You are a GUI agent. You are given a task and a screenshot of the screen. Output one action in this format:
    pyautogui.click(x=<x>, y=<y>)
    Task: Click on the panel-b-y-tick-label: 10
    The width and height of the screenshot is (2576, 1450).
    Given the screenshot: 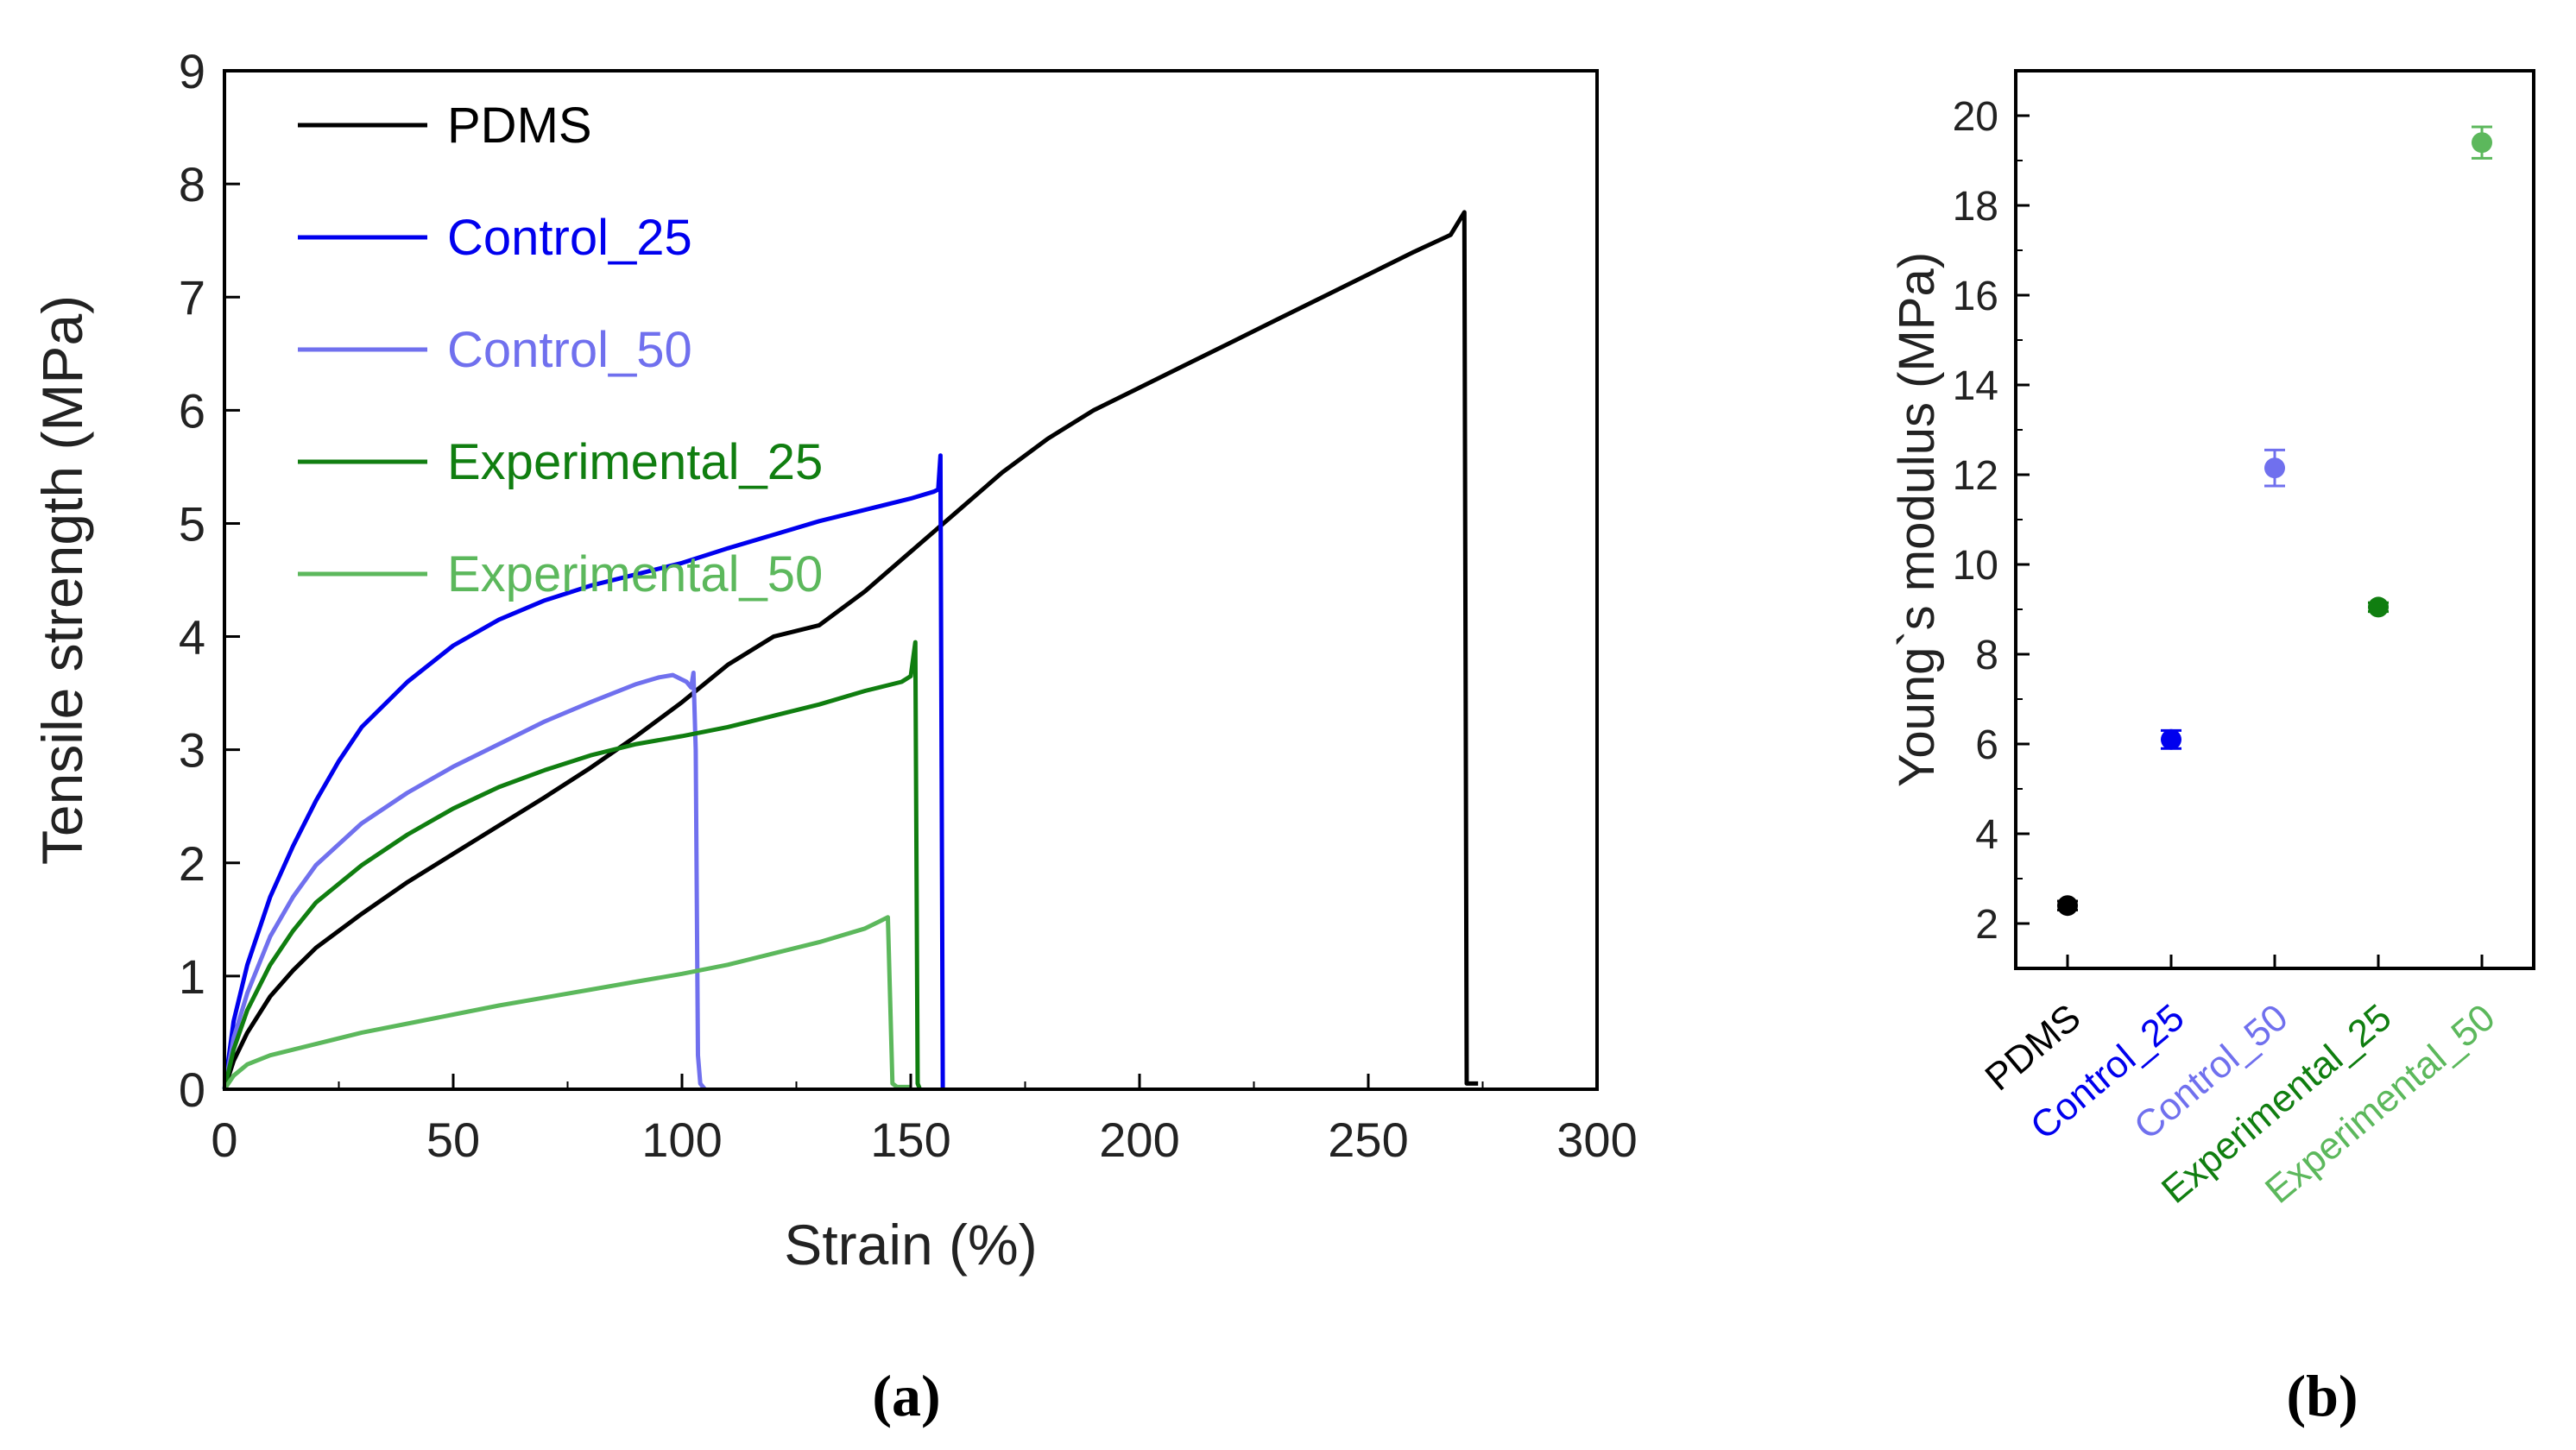 What is the action you would take?
    pyautogui.click(x=1975, y=566)
    